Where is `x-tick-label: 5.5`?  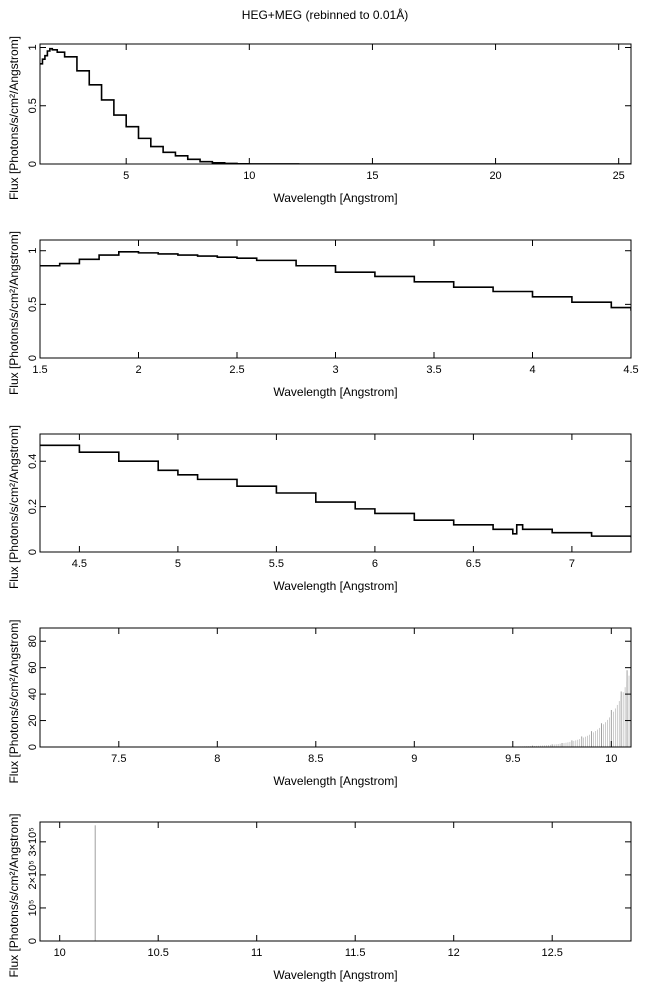
x-tick-label: 5.5 is located at coordinates (276, 564).